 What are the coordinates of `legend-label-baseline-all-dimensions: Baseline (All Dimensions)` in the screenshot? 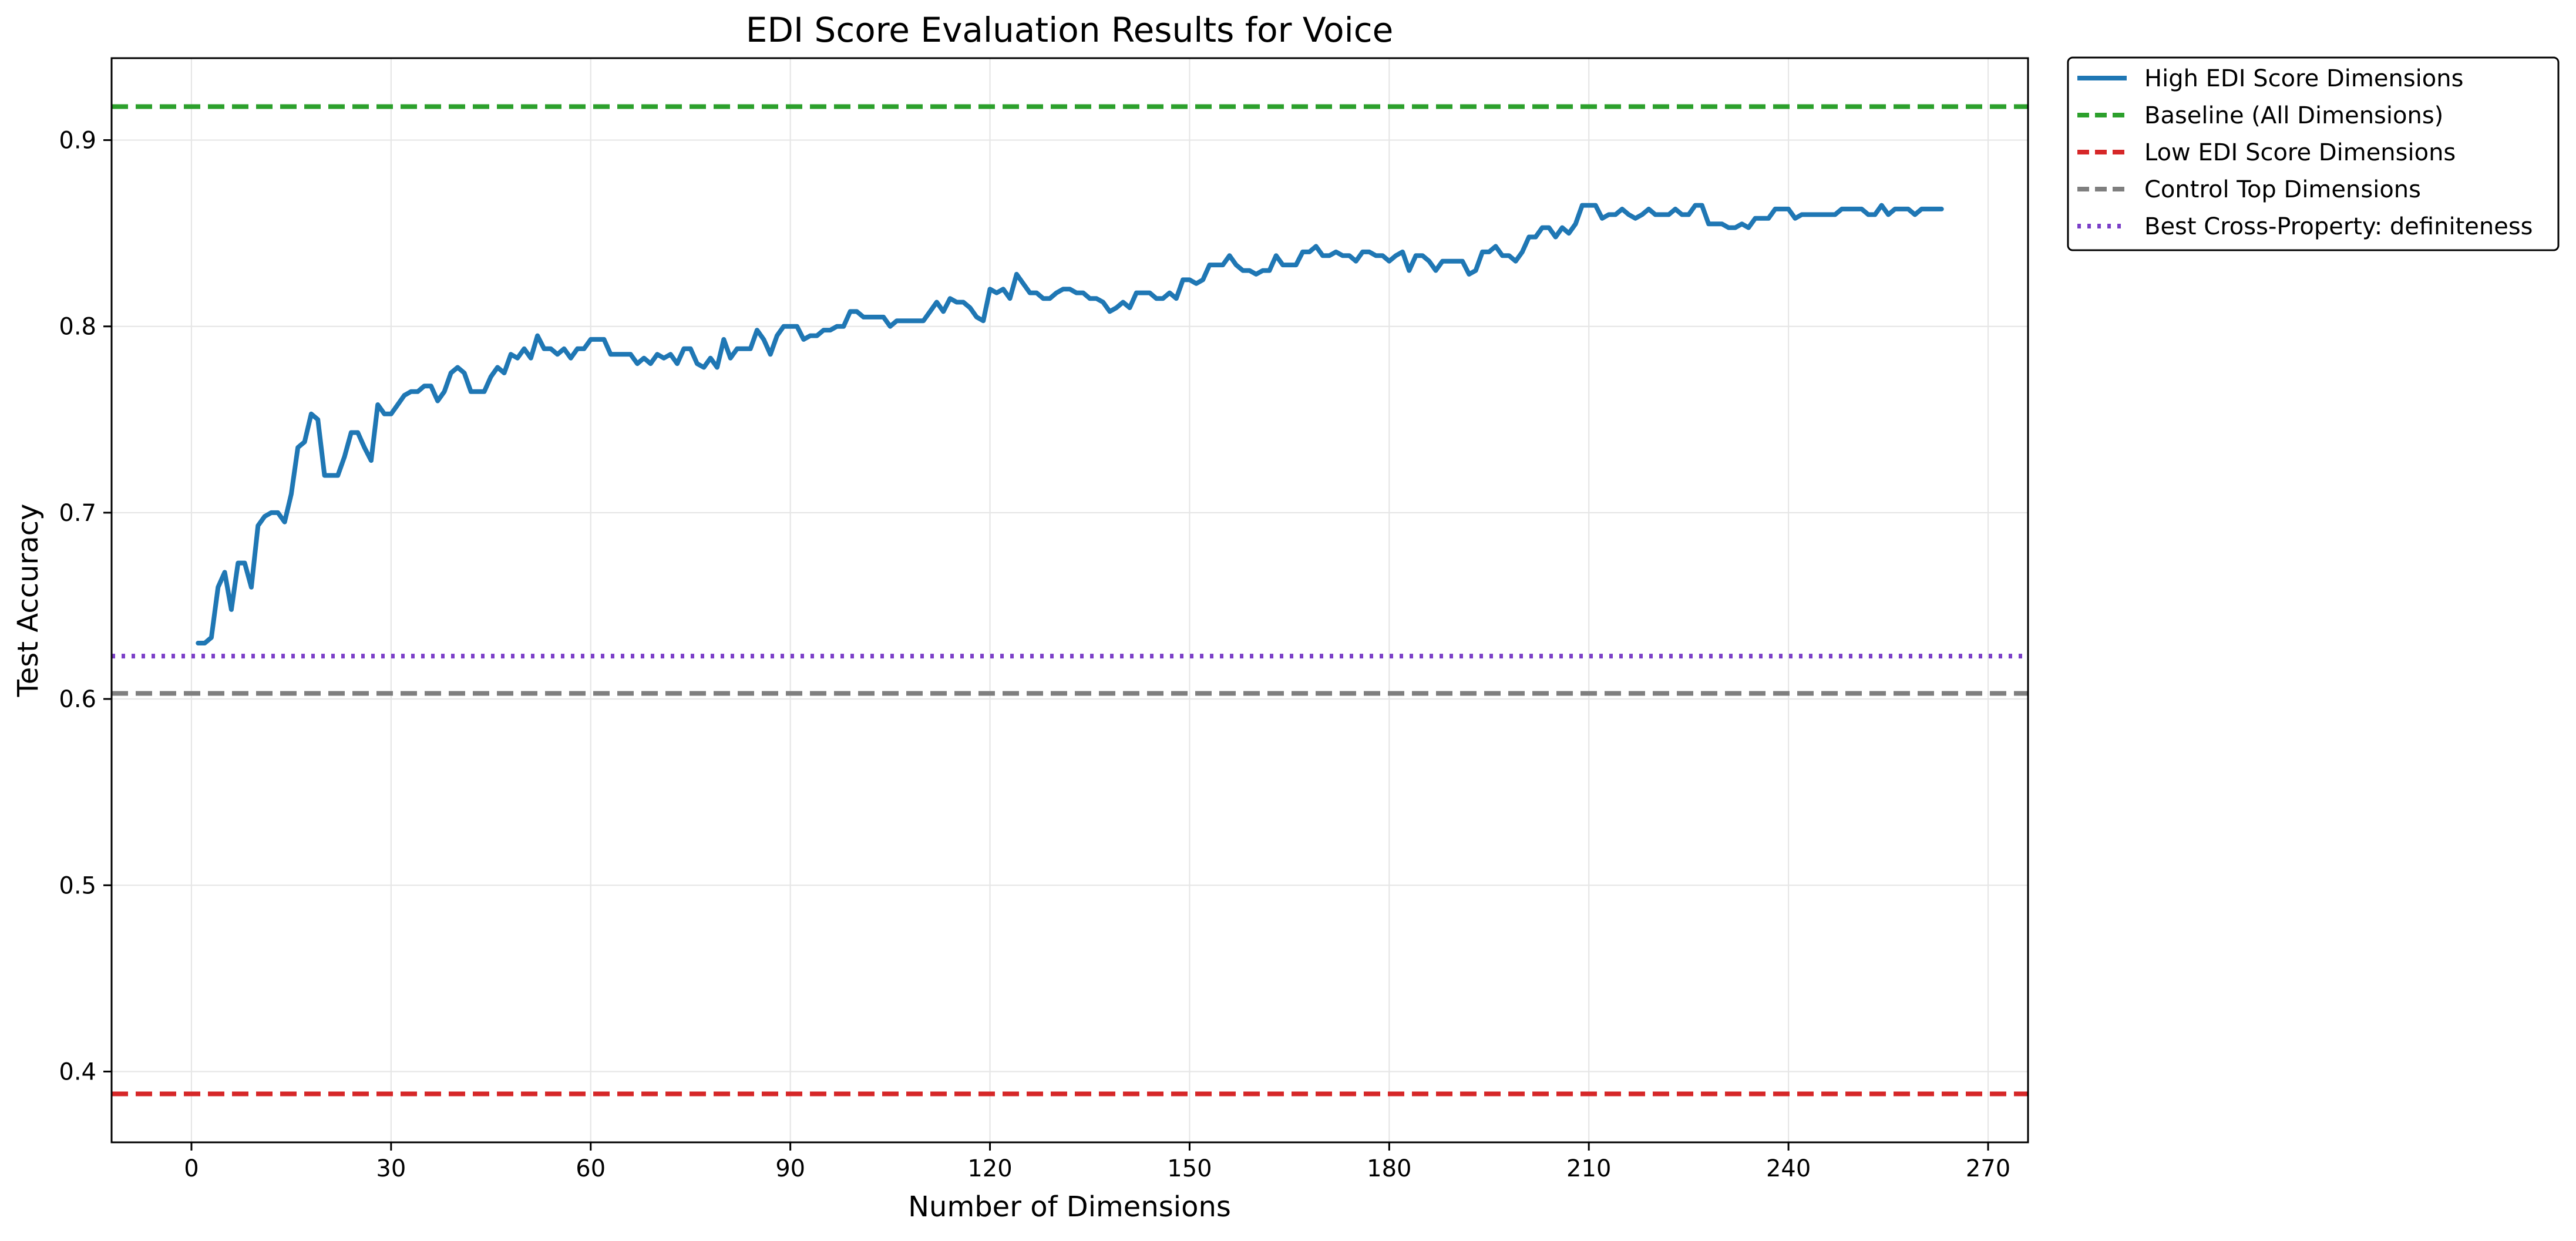 It's located at (2293, 115).